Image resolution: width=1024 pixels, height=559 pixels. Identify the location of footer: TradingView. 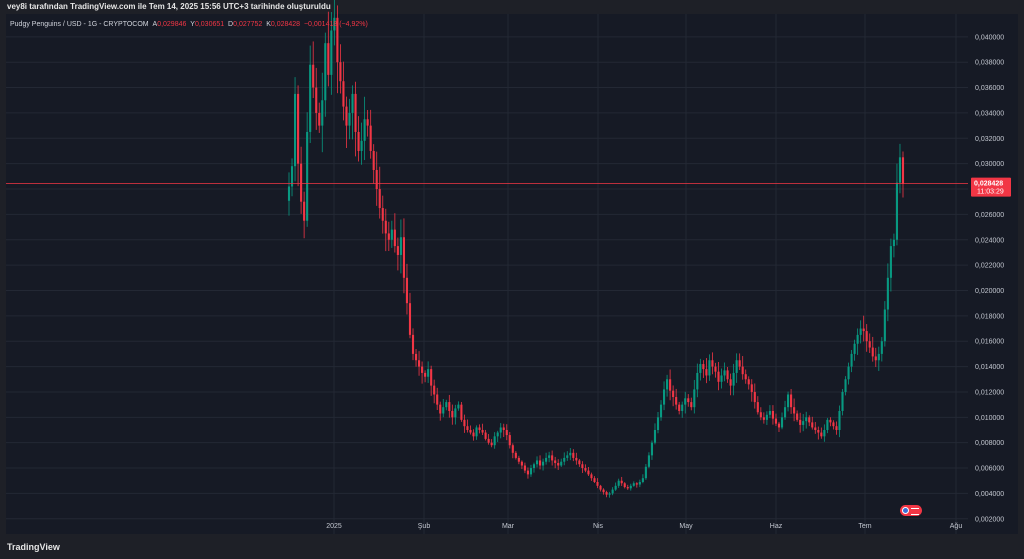
(512, 547).